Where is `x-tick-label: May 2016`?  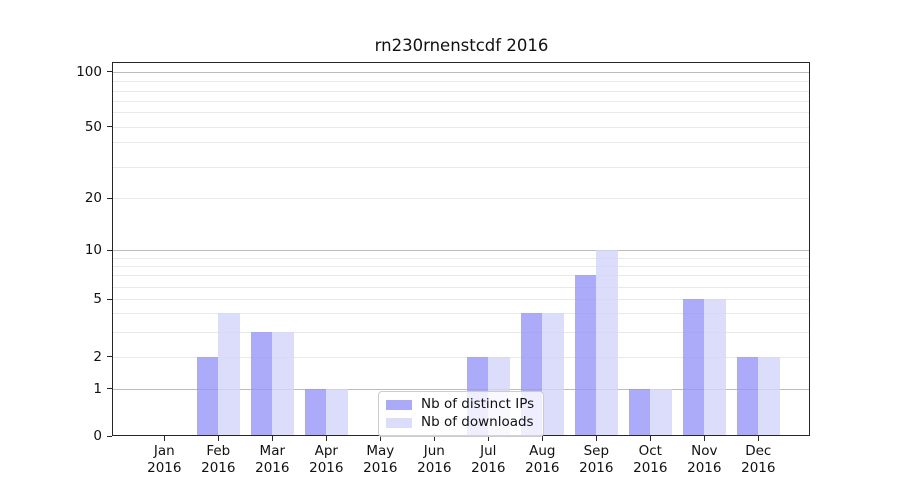
x-tick-label: May 2016 is located at coordinates (380, 460).